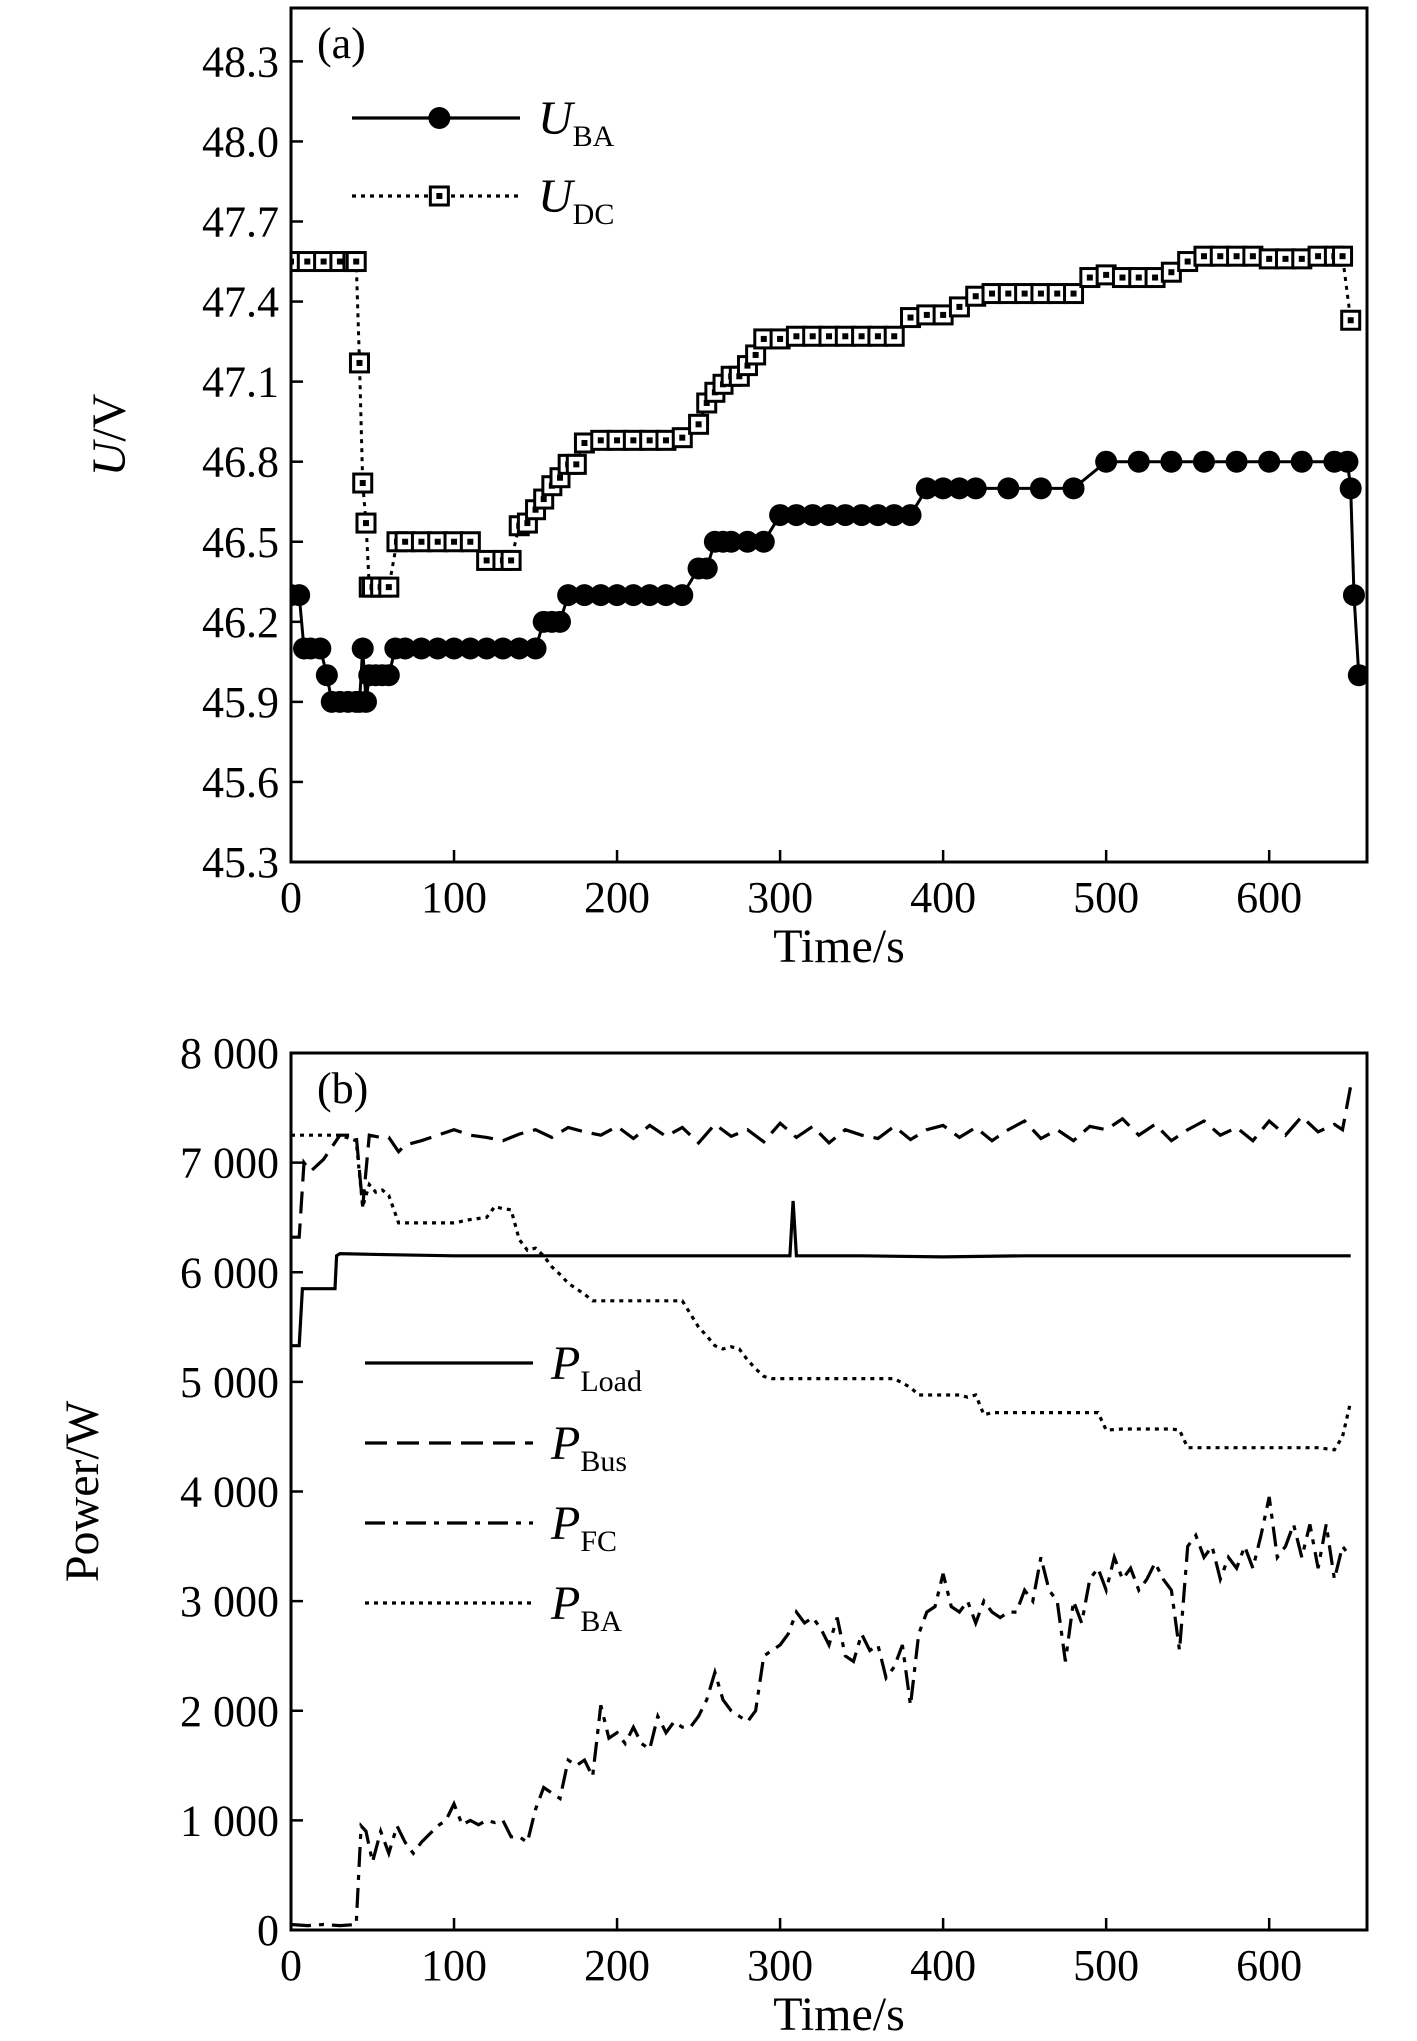  Describe the element at coordinates (291, 897) in the screenshot. I see `x-tick-label: 0` at that location.